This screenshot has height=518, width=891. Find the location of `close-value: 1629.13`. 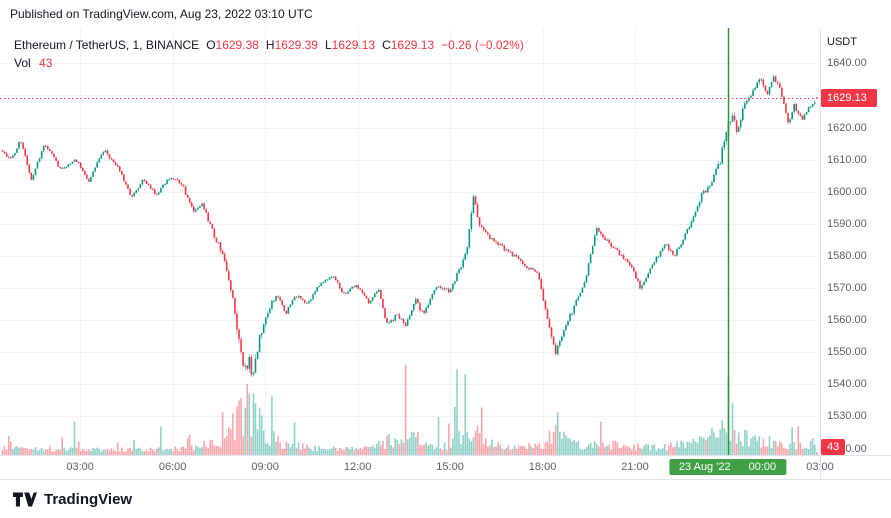

close-value: 1629.13 is located at coordinates (412, 45).